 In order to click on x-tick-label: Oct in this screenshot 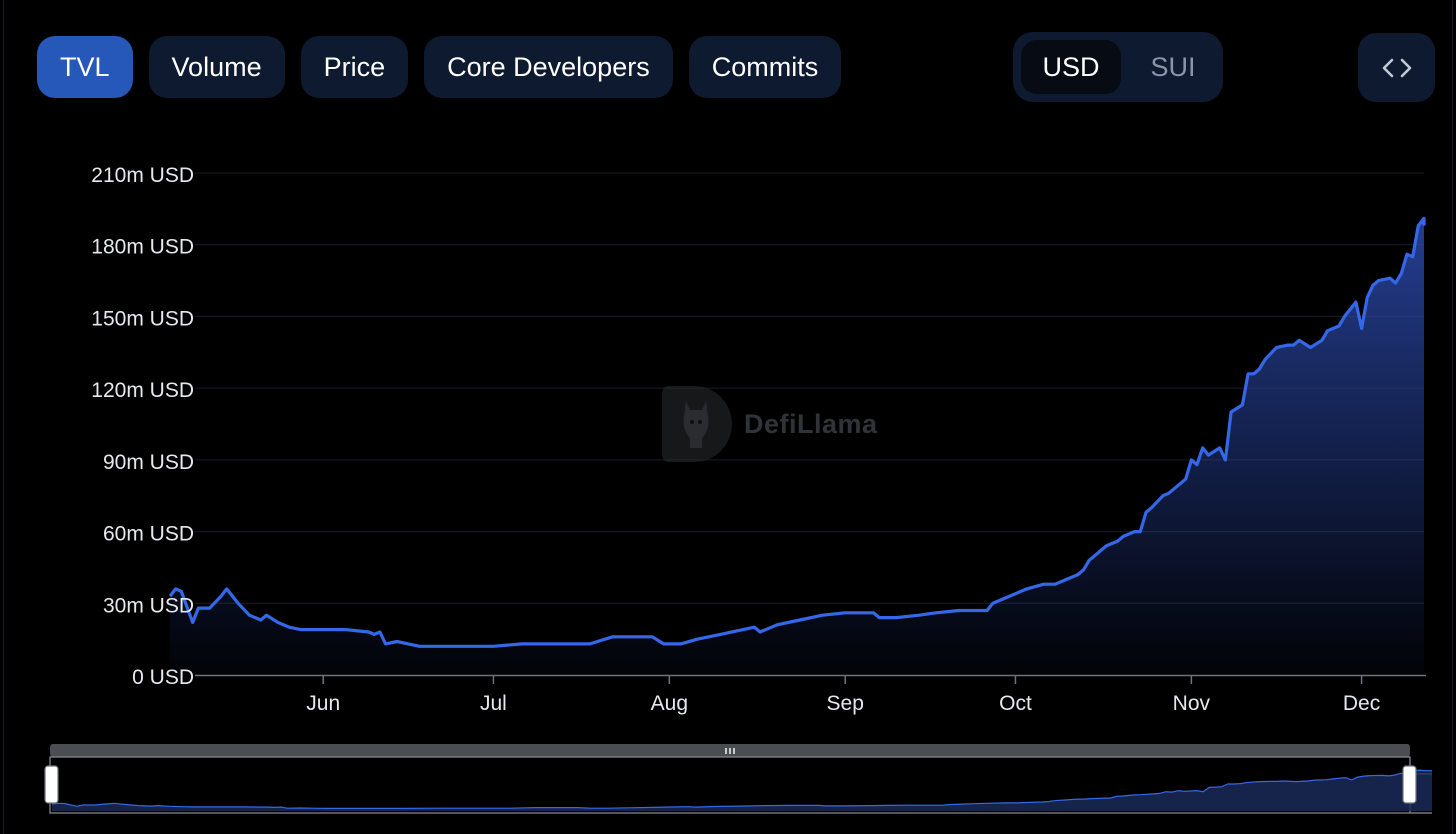, I will do `click(1015, 703)`.